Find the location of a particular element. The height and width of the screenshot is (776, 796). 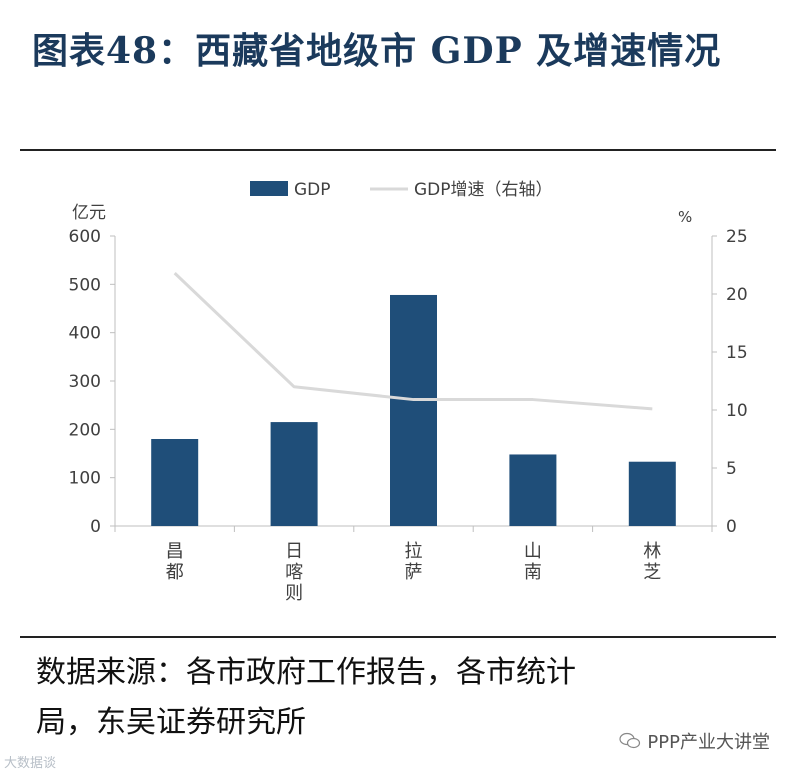

y-left-unit: 亿元 is located at coordinates (89, 213).